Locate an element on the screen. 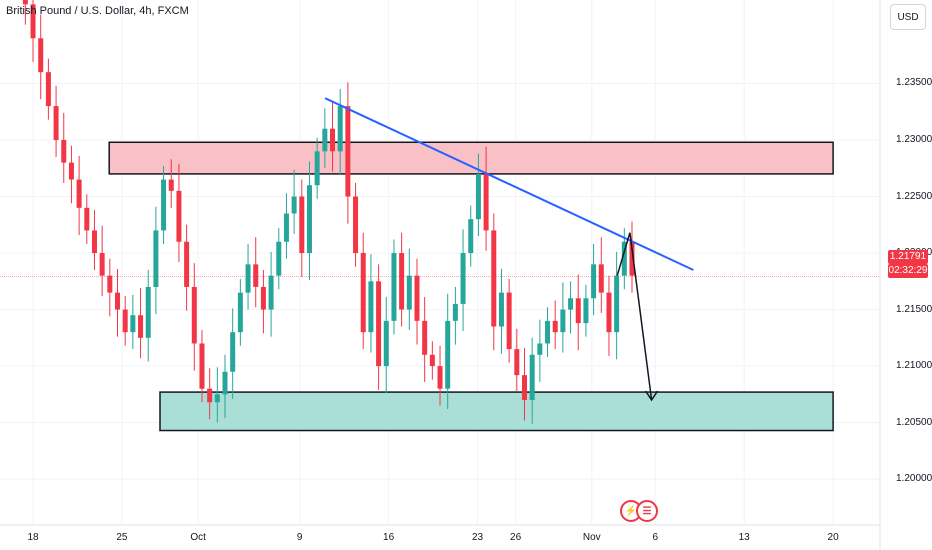 This screenshot has height=550, width=932. currency-selector: USD is located at coordinates (908, 17).